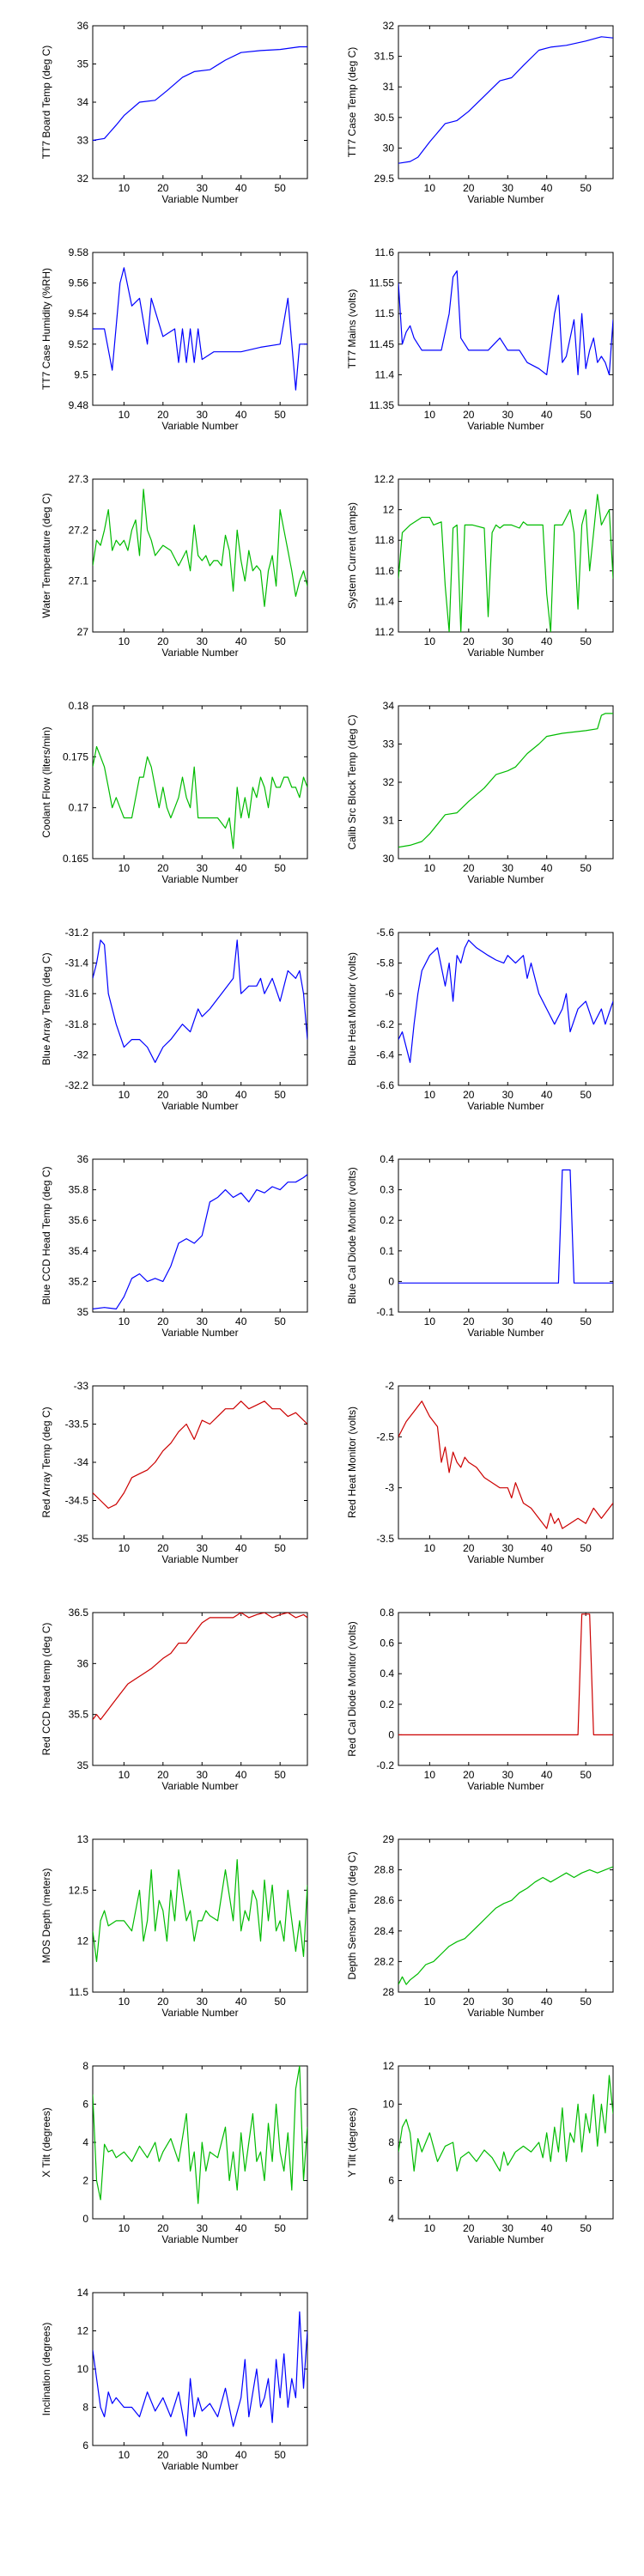 The width and height of the screenshot is (644, 2576). I want to click on y-axis-label: Calib Src Block Temp (deg C), so click(352, 781).